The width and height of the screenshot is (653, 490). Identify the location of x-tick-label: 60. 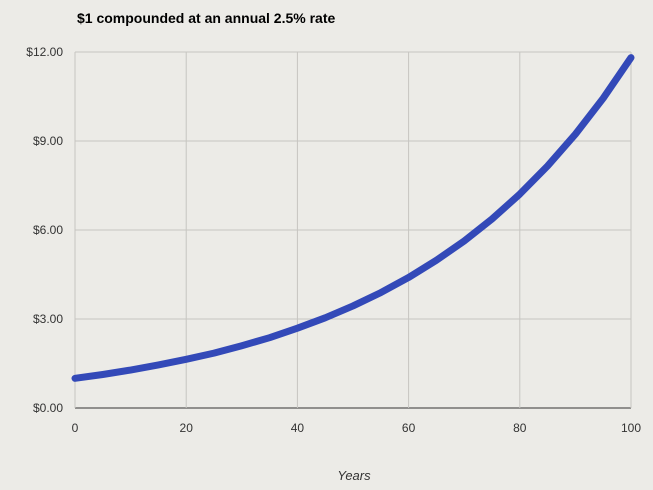
(409, 428).